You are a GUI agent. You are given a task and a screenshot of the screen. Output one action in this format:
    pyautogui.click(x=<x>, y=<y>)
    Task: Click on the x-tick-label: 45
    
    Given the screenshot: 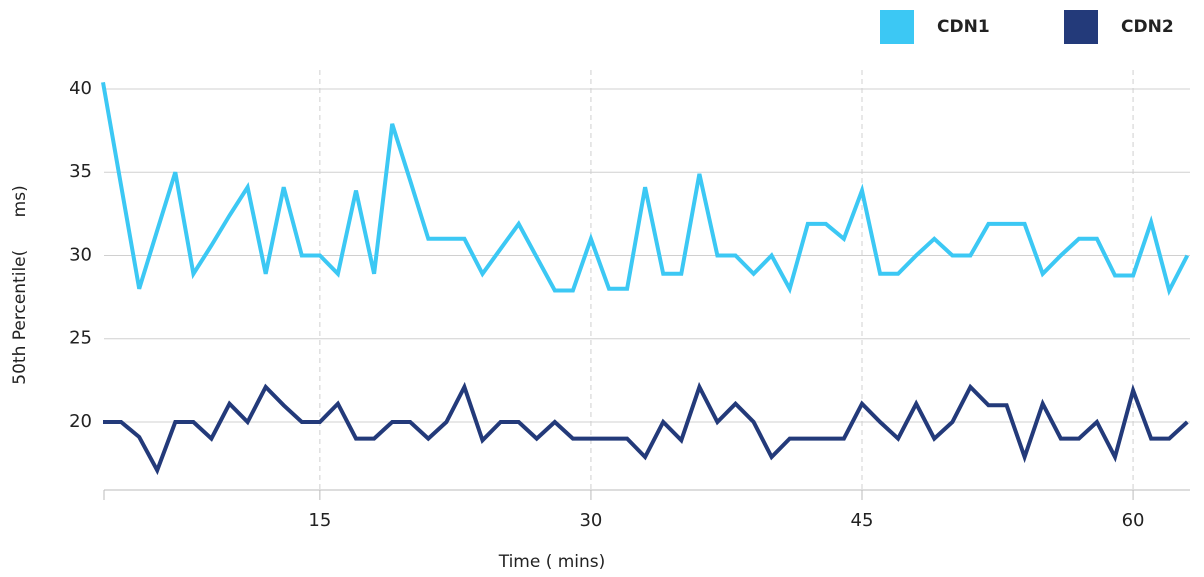 What is the action you would take?
    pyautogui.click(x=862, y=520)
    